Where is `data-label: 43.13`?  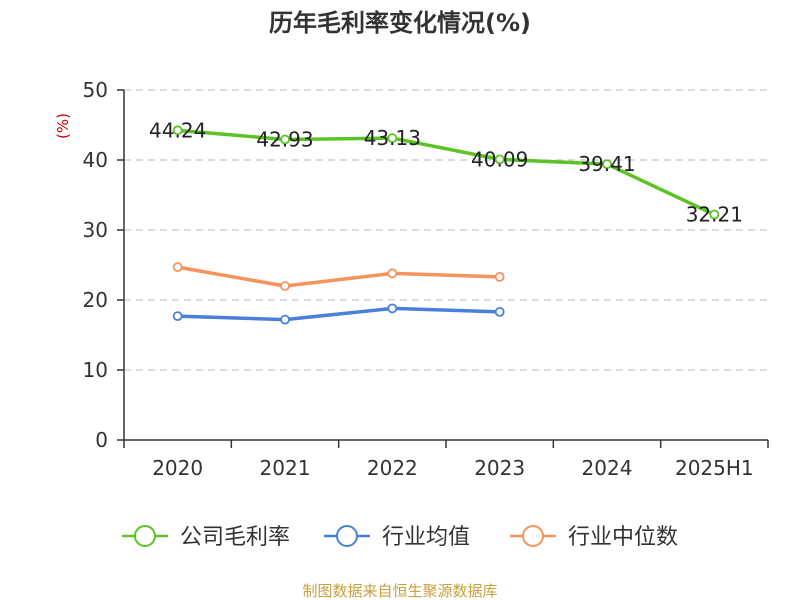 data-label: 43.13 is located at coordinates (392, 138).